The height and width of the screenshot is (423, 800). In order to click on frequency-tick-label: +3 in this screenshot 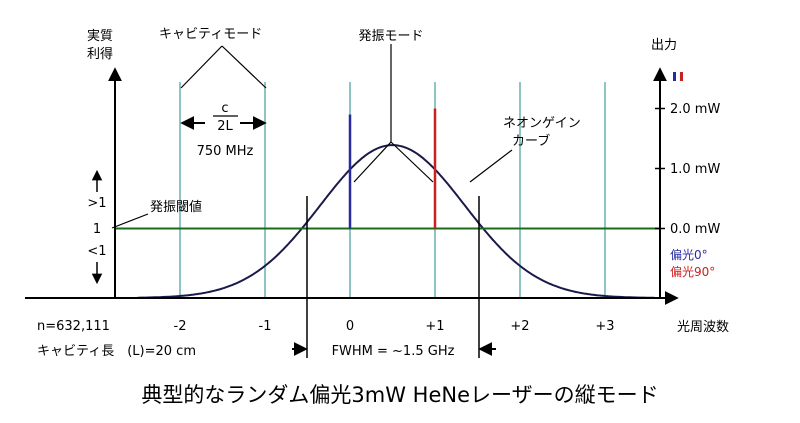, I will do `click(604, 326)`.